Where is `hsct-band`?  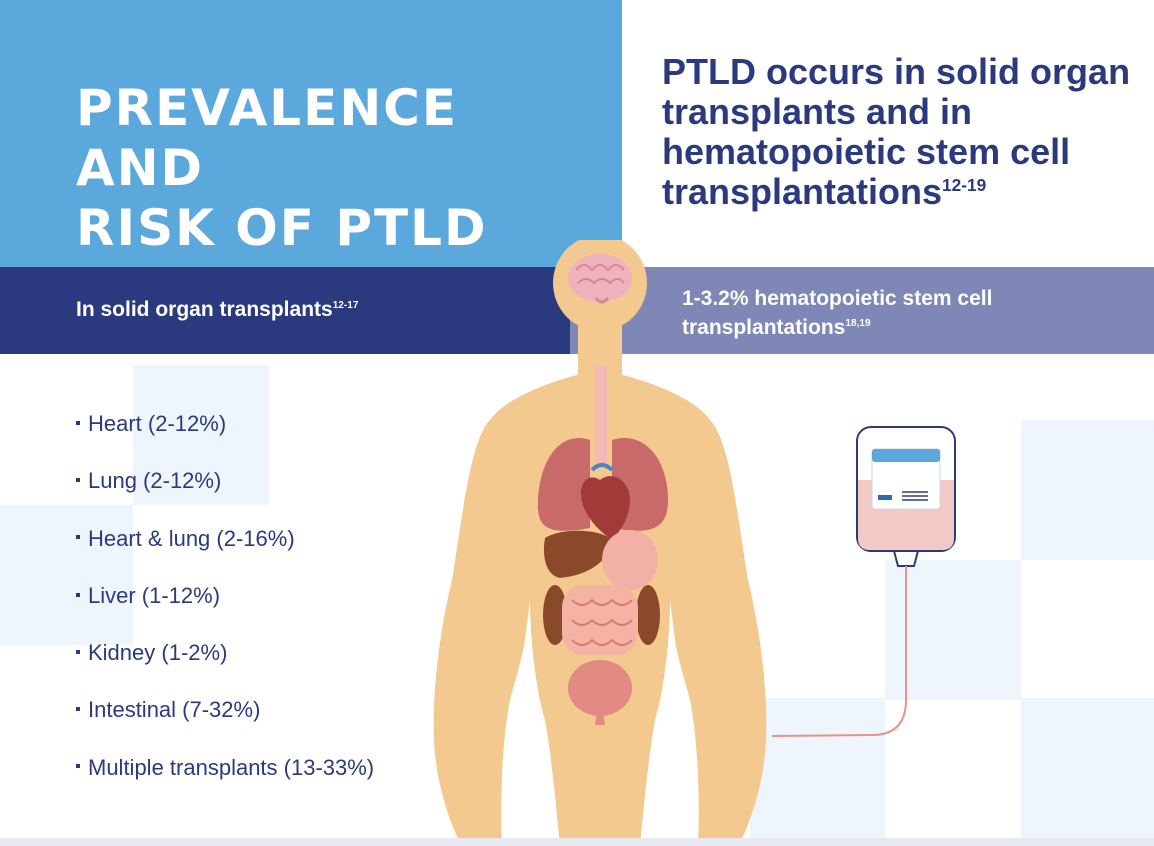
hsct-band is located at coordinates (862, 310).